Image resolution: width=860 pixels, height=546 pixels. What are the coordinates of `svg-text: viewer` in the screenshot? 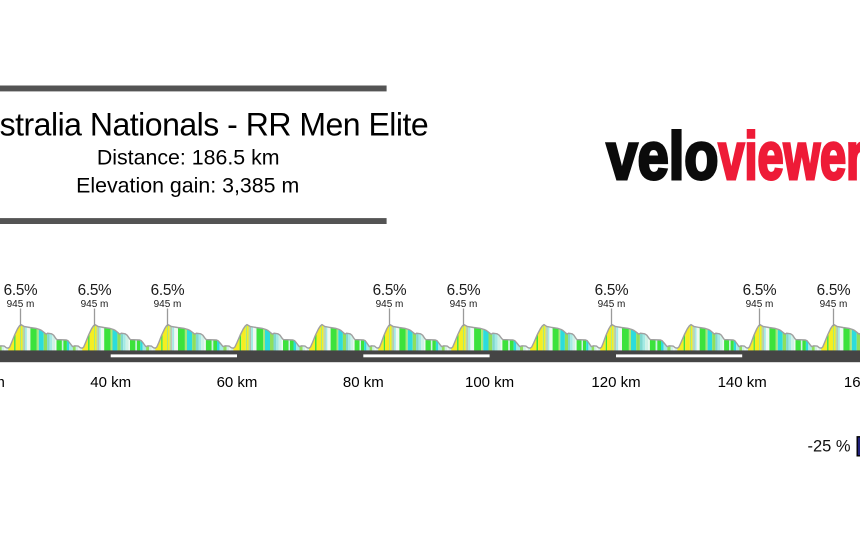 It's located at (789, 157).